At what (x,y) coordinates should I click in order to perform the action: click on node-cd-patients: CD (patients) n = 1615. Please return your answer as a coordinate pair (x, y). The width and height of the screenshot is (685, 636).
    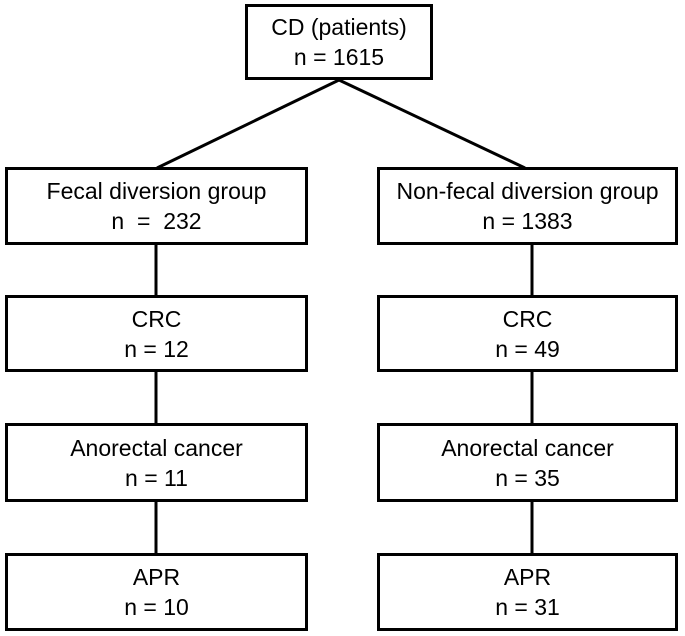
    Looking at the image, I should click on (339, 42).